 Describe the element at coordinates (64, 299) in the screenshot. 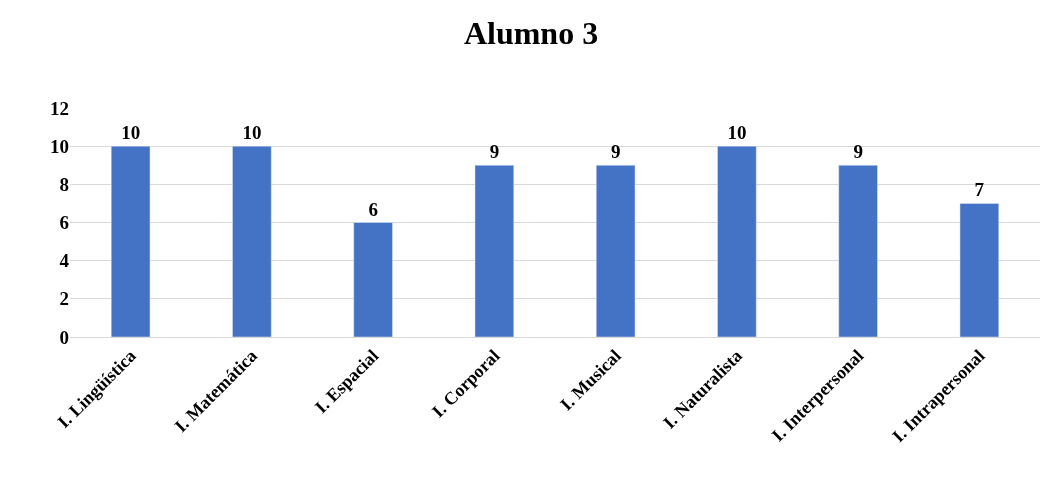

I see `y-tick-label: 2` at that location.